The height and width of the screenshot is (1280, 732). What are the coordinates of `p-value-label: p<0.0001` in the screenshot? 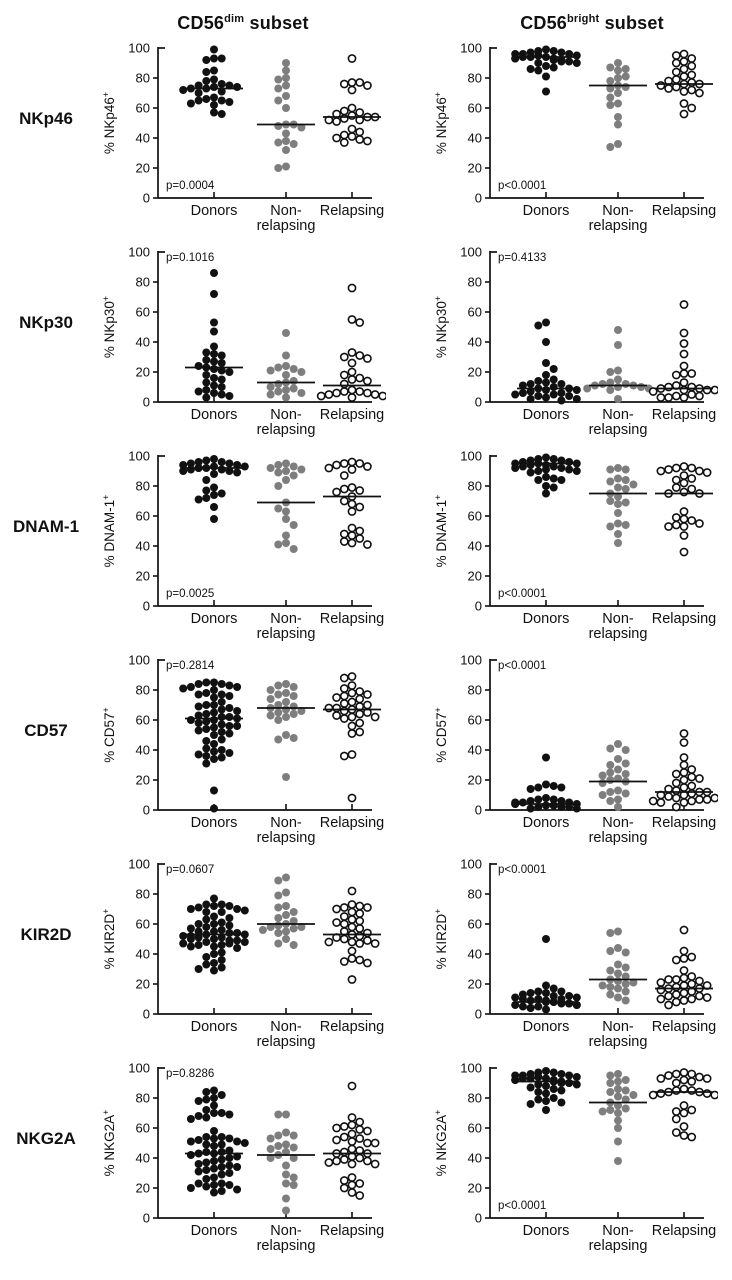 It's located at (522, 594).